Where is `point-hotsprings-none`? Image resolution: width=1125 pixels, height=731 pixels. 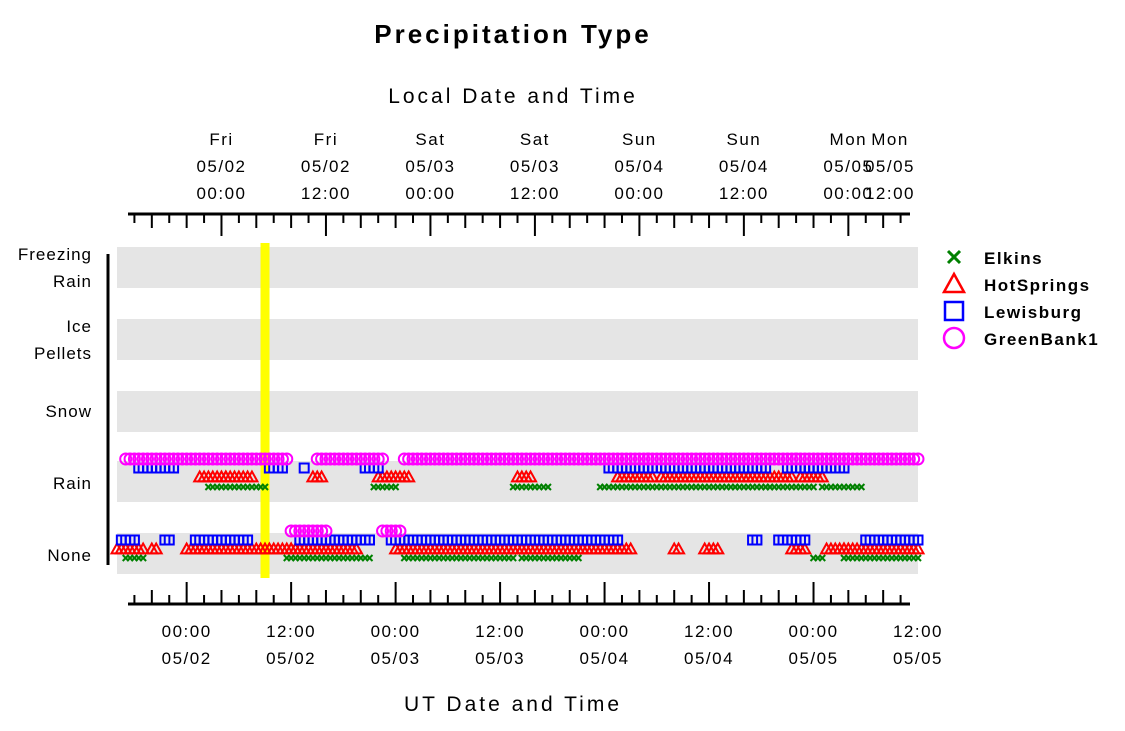 point-hotsprings-none is located at coordinates (678, 548).